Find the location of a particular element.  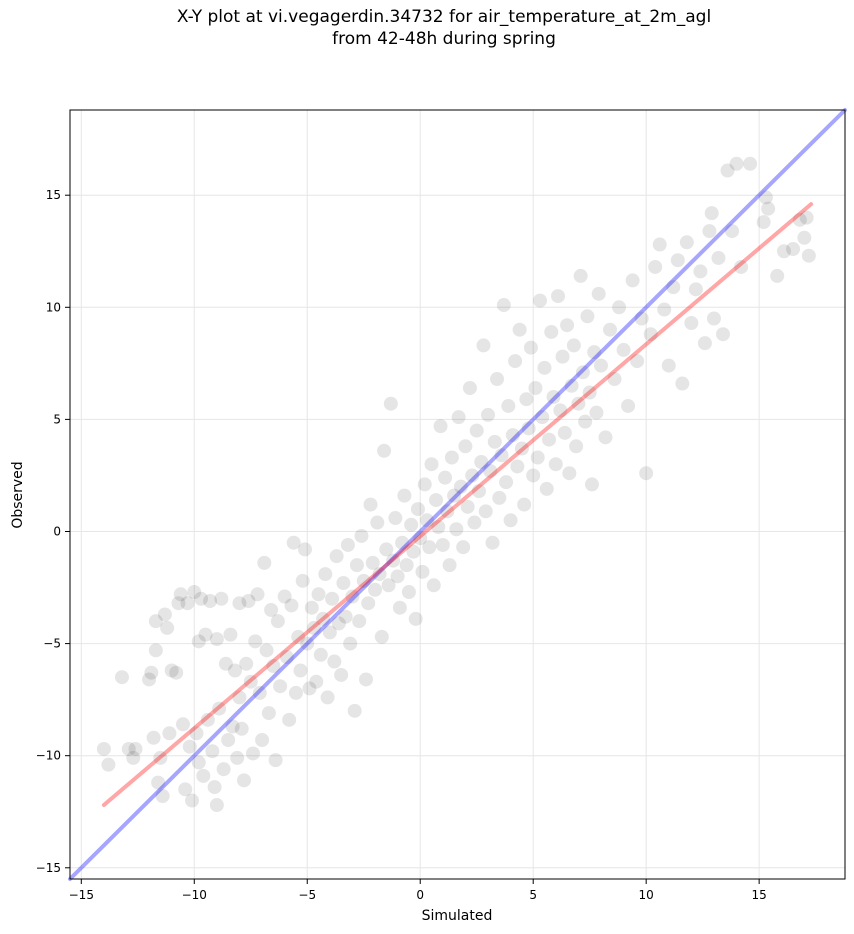

x-tick-label: −15 is located at coordinates (81, 895).